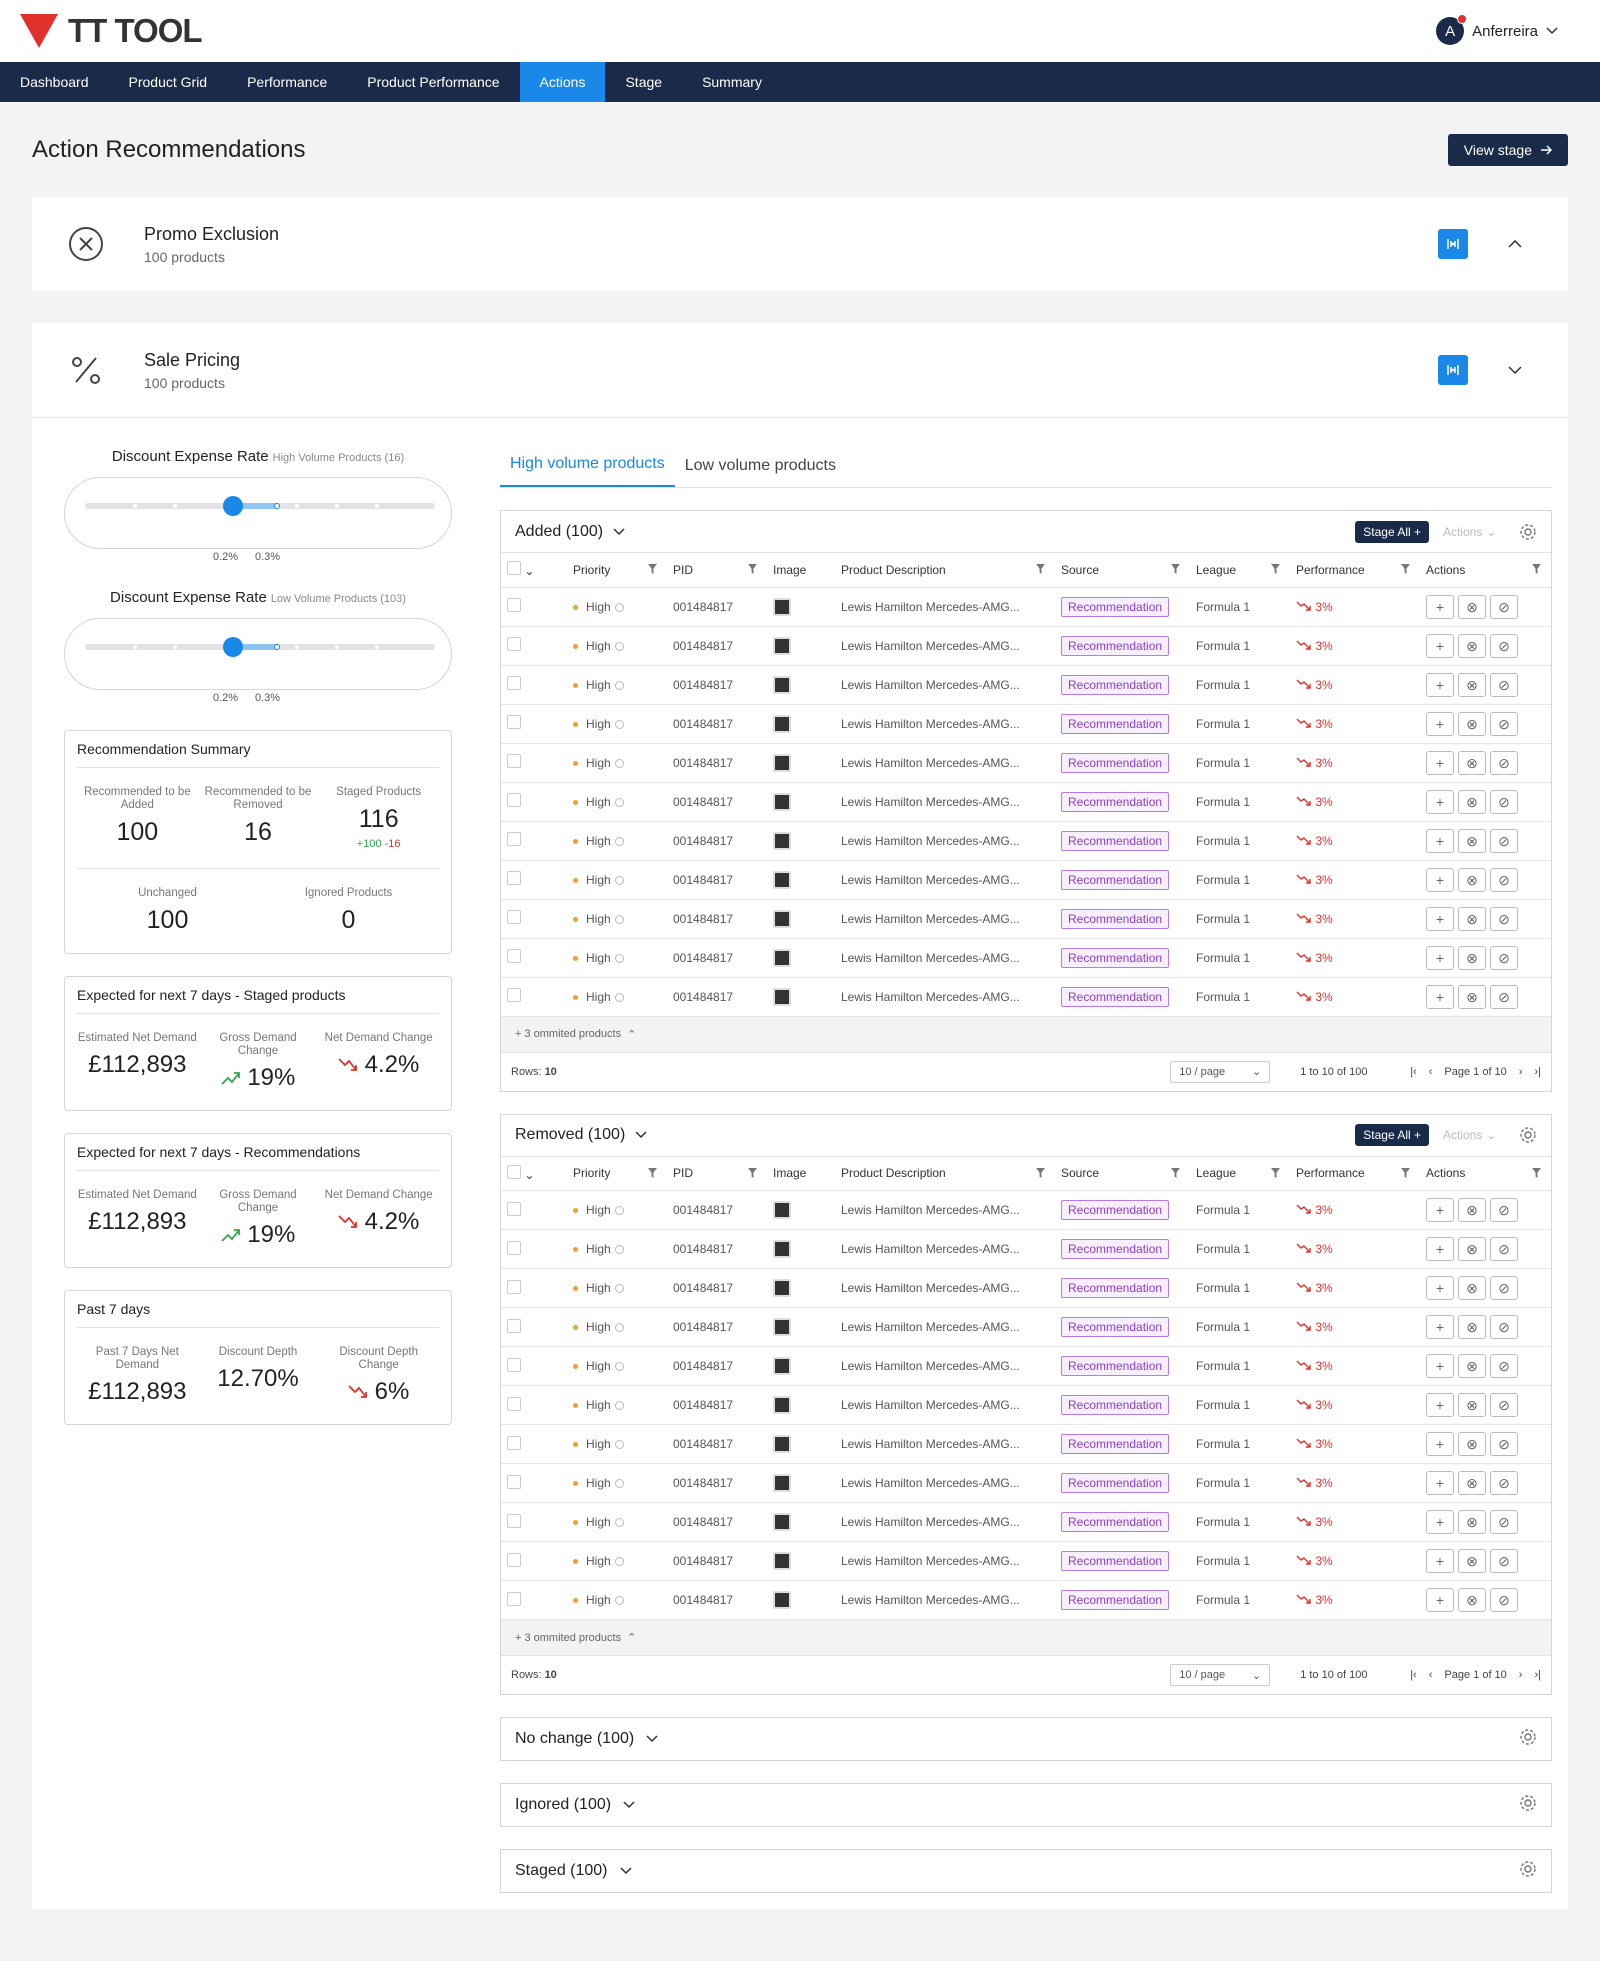 The height and width of the screenshot is (1961, 1600). I want to click on next-page-icon: ›, so click(1520, 1675).